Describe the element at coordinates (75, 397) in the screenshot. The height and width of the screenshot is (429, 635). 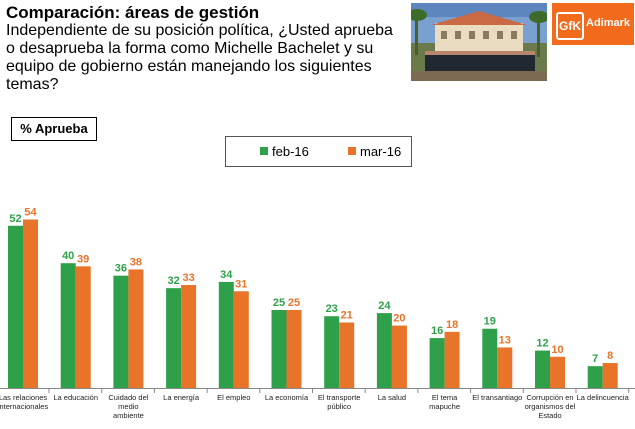
I see `category-label-1: La educación` at that location.